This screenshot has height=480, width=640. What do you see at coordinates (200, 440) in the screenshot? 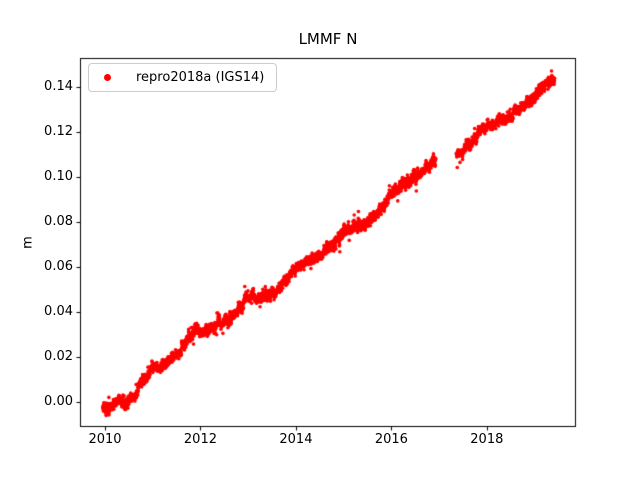
I see `x-tick-label: 2012` at bounding box center [200, 440].